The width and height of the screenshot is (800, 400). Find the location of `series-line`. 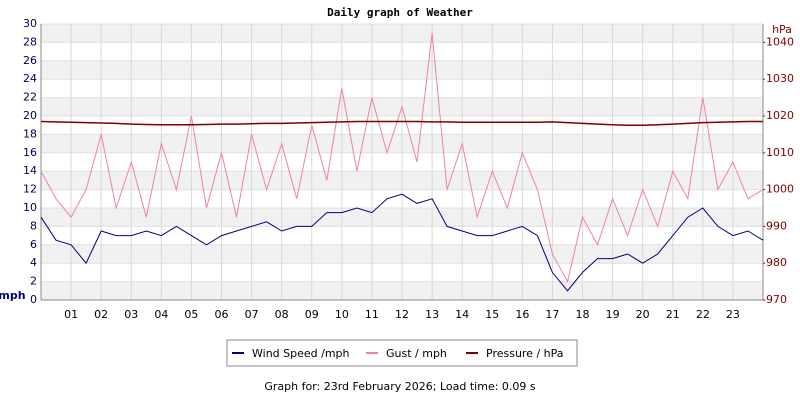

series-line is located at coordinates (401, 123).